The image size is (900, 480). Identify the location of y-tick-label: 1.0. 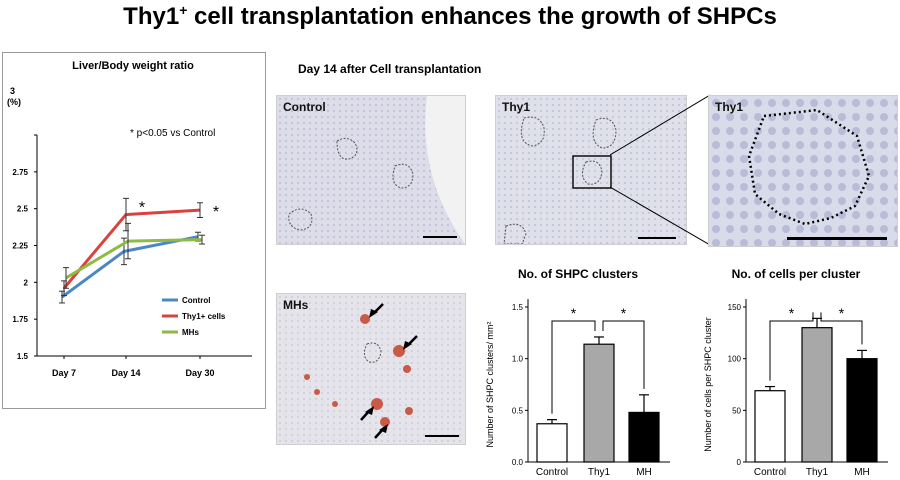
(518, 359).